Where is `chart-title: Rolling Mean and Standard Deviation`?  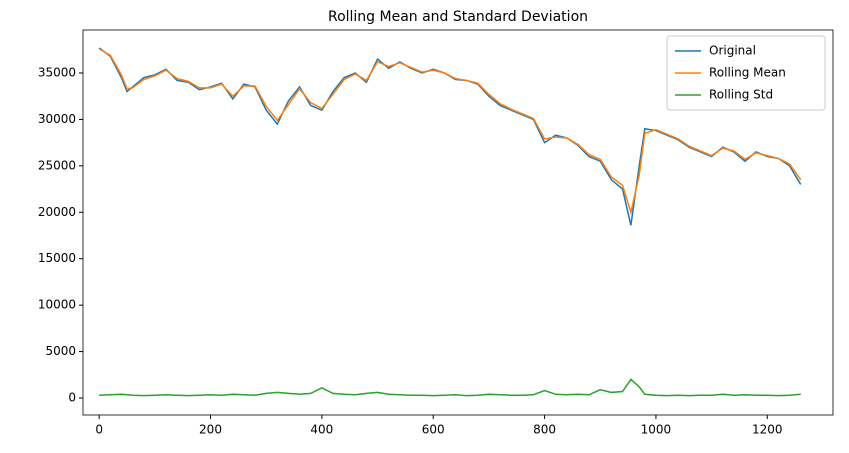
chart-title: Rolling Mean and Standard Deviation is located at coordinates (458, 17).